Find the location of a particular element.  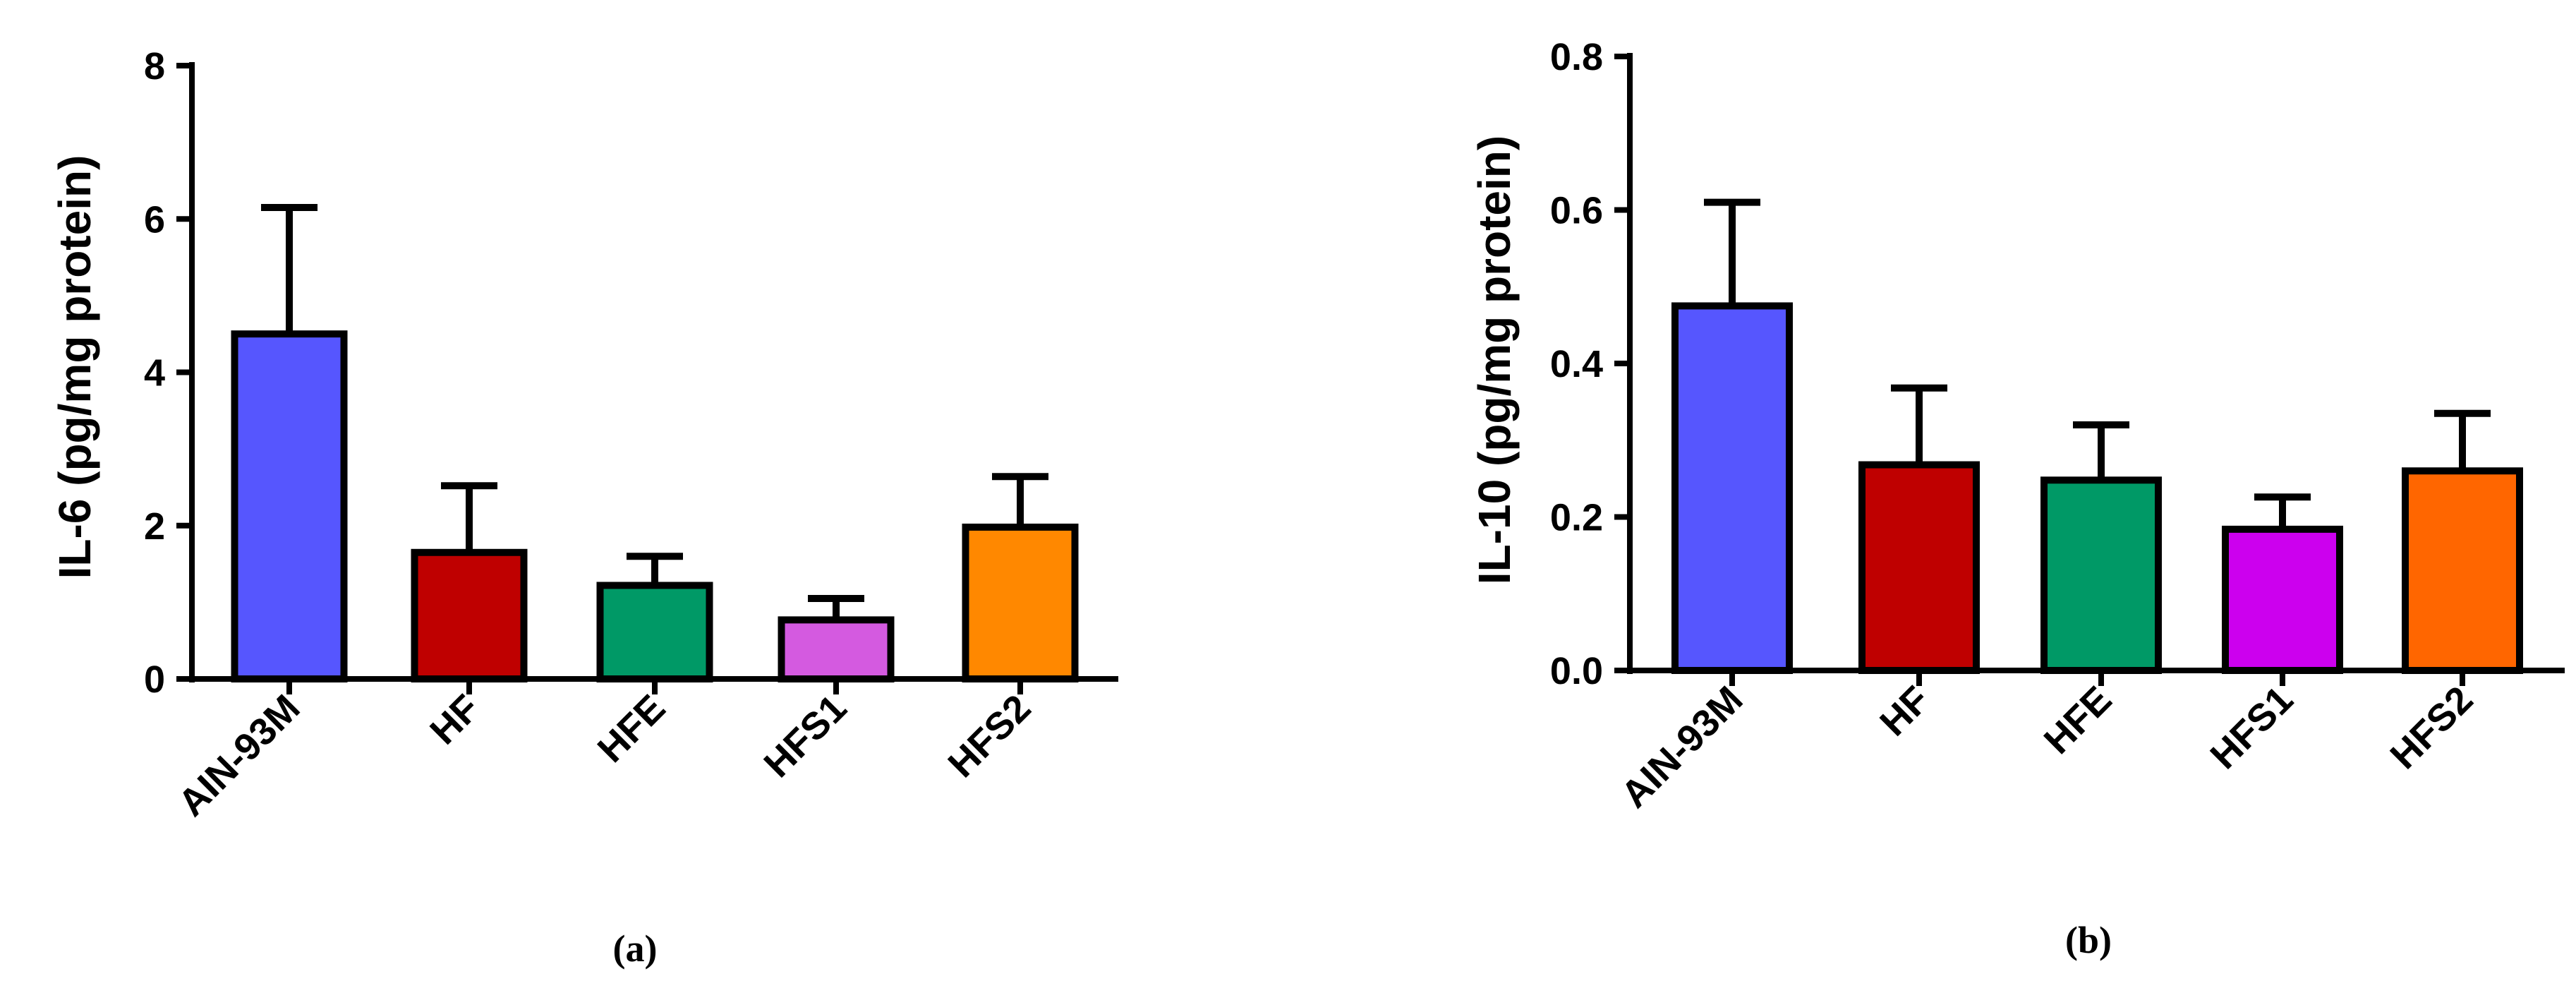

y-tick-label: 2 is located at coordinates (155, 526).